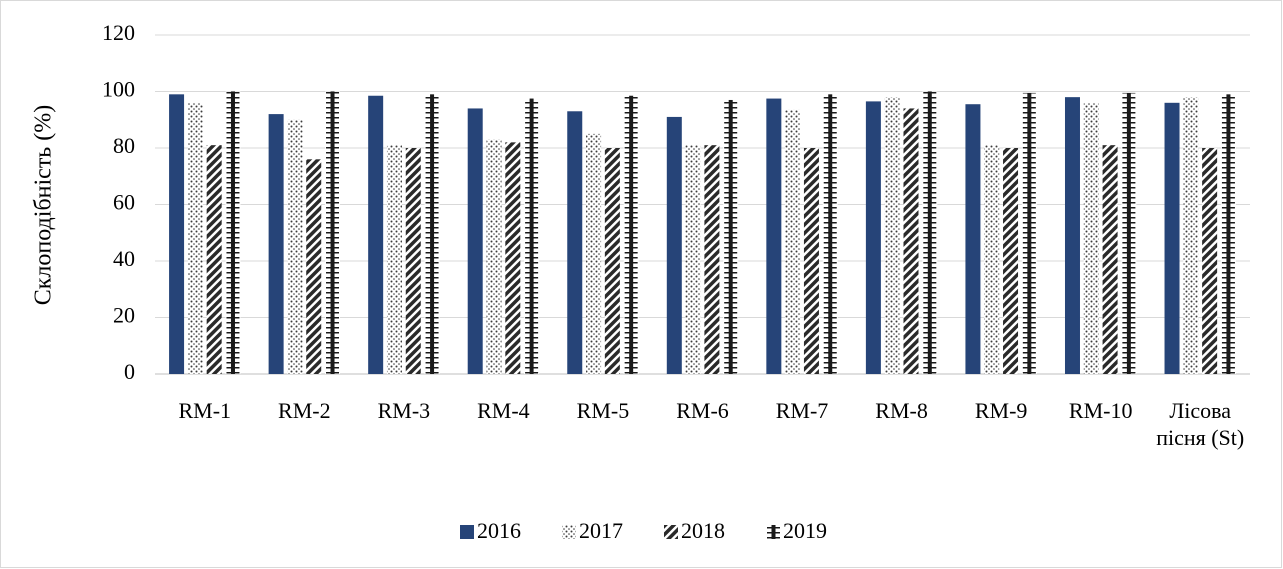 The width and height of the screenshot is (1283, 569). I want to click on x-tick-label: RM-4, so click(503, 410).